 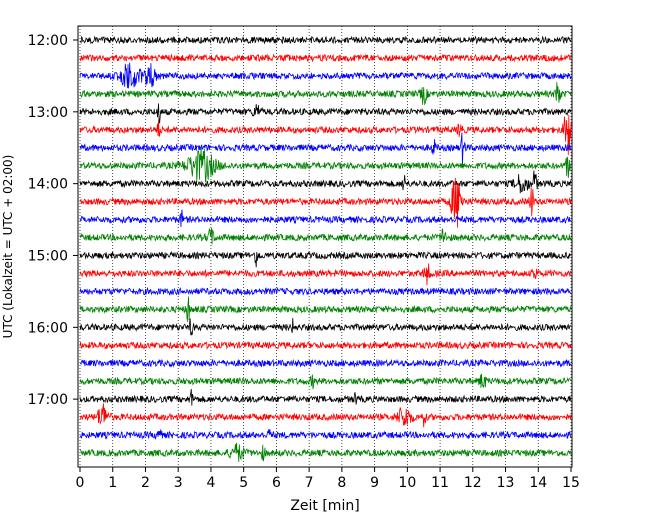 I want to click on x-tick-label: 10, so click(x=407, y=483).